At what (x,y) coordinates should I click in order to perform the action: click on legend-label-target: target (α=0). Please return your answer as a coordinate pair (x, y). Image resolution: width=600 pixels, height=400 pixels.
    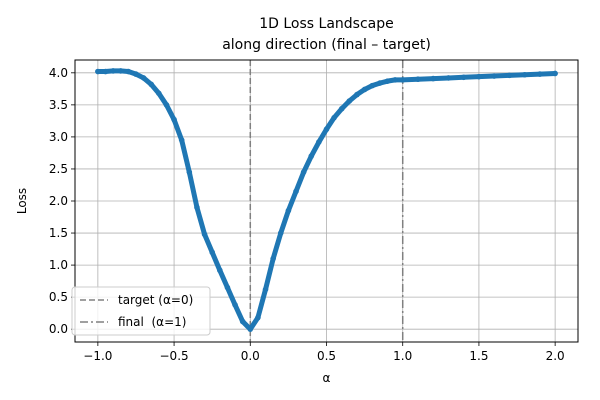
    Looking at the image, I should click on (155, 300).